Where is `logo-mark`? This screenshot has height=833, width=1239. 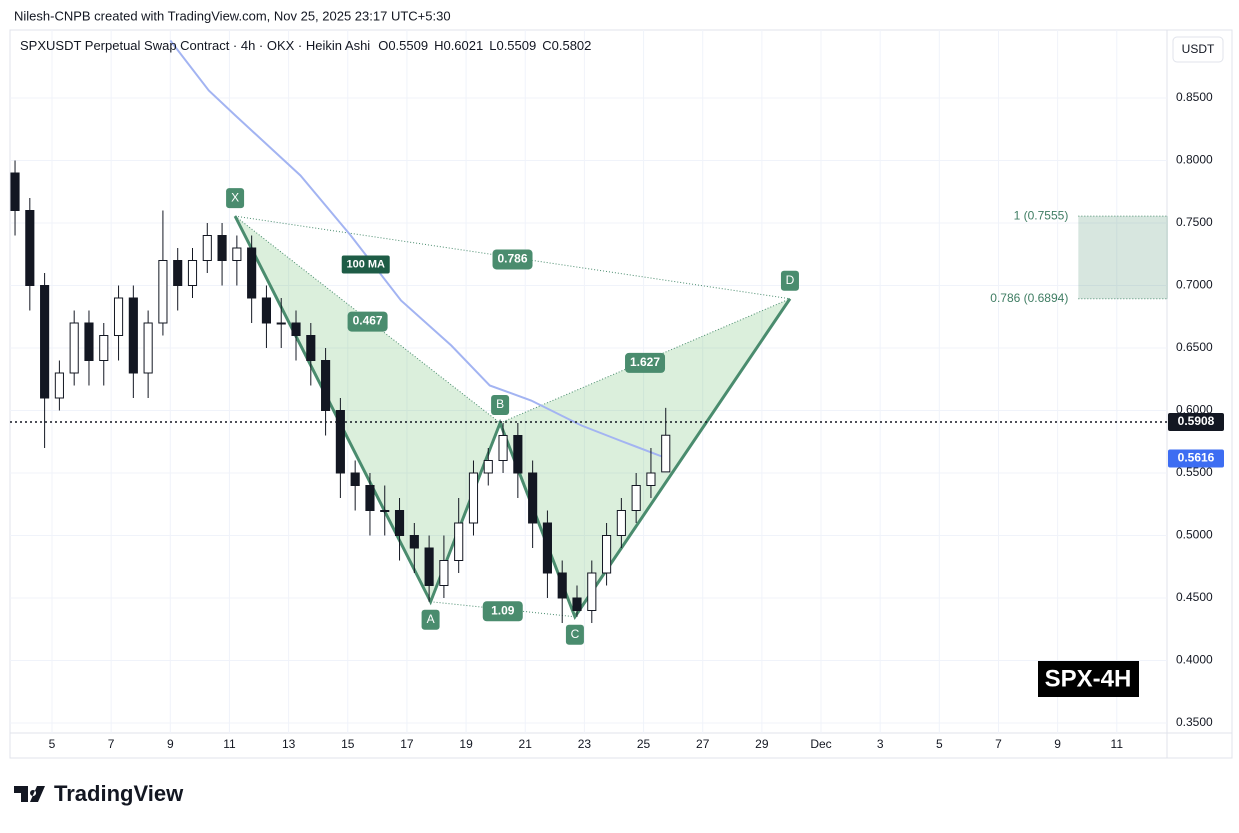 logo-mark is located at coordinates (29, 794).